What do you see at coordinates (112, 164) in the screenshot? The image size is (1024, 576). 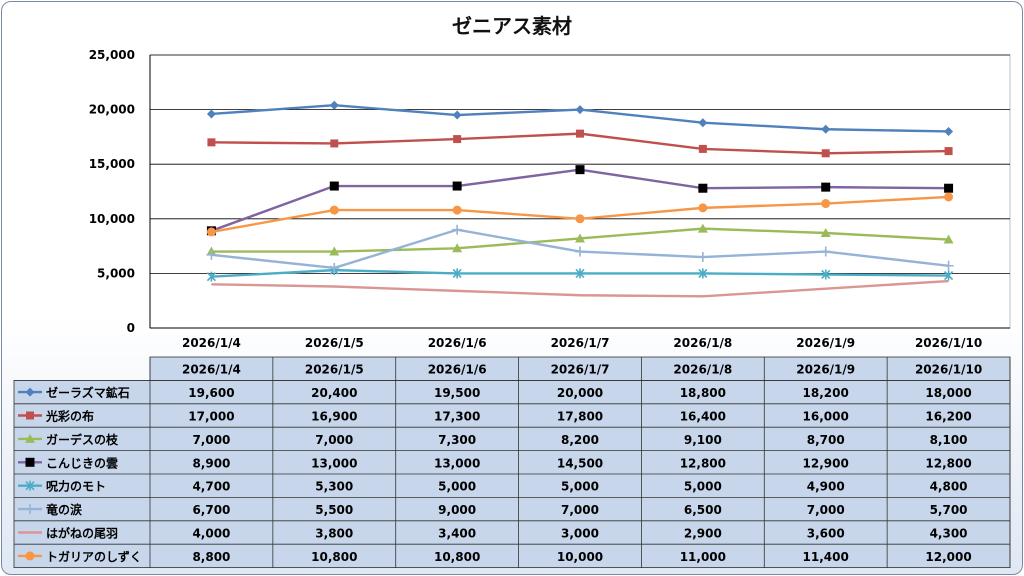 I see `y-tick-label: 15,000` at bounding box center [112, 164].